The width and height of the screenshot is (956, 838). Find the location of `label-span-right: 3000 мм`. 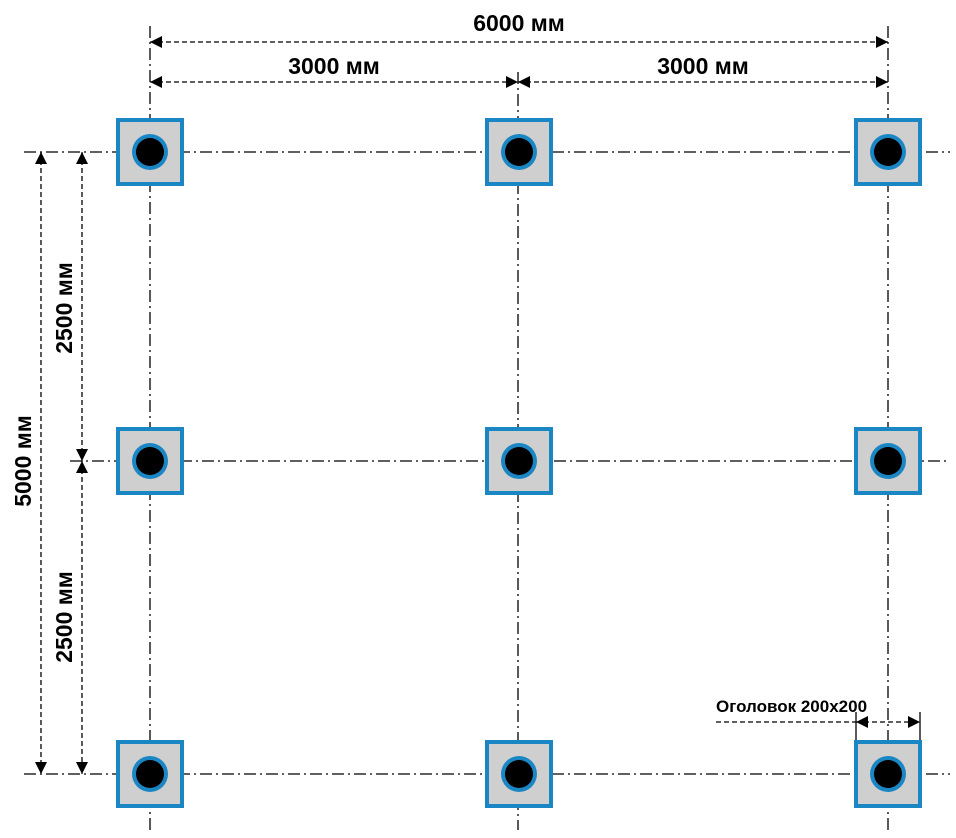

label-span-right: 3000 мм is located at coordinates (703, 66).